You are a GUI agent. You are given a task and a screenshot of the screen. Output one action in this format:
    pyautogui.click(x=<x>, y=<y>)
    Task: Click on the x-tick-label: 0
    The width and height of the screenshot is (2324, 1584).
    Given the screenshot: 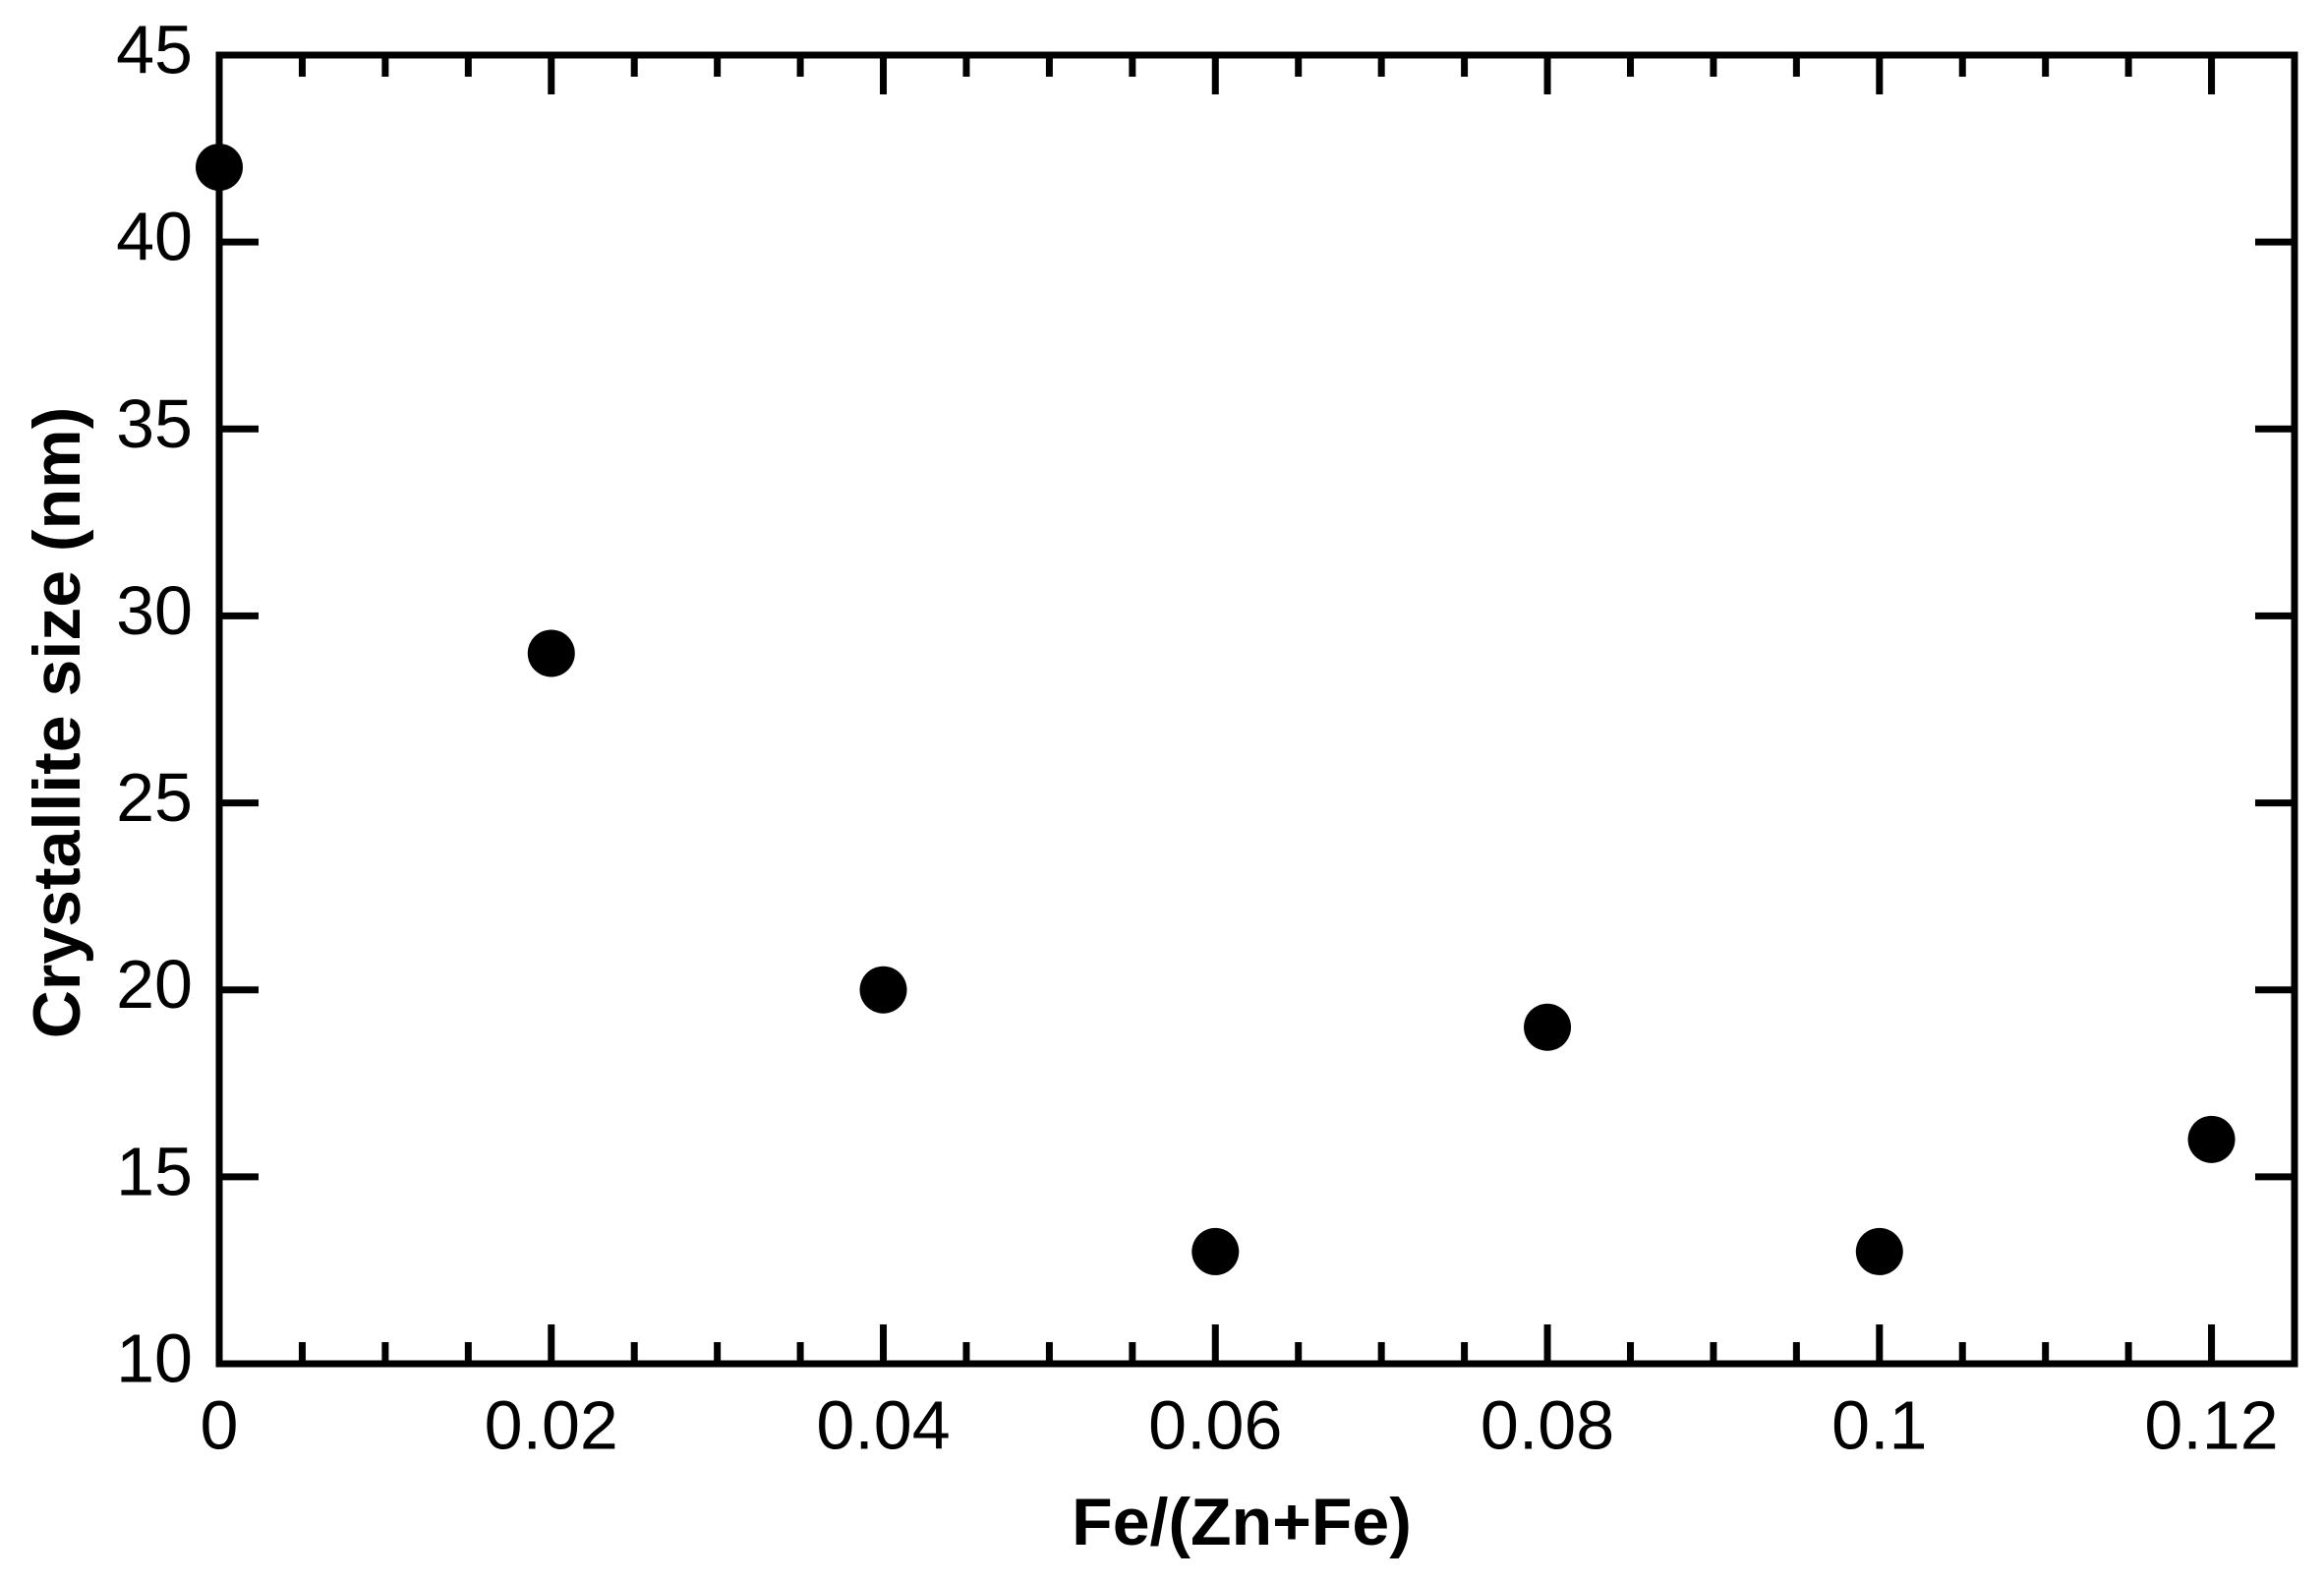 What is the action you would take?
    pyautogui.click(x=220, y=1424)
    